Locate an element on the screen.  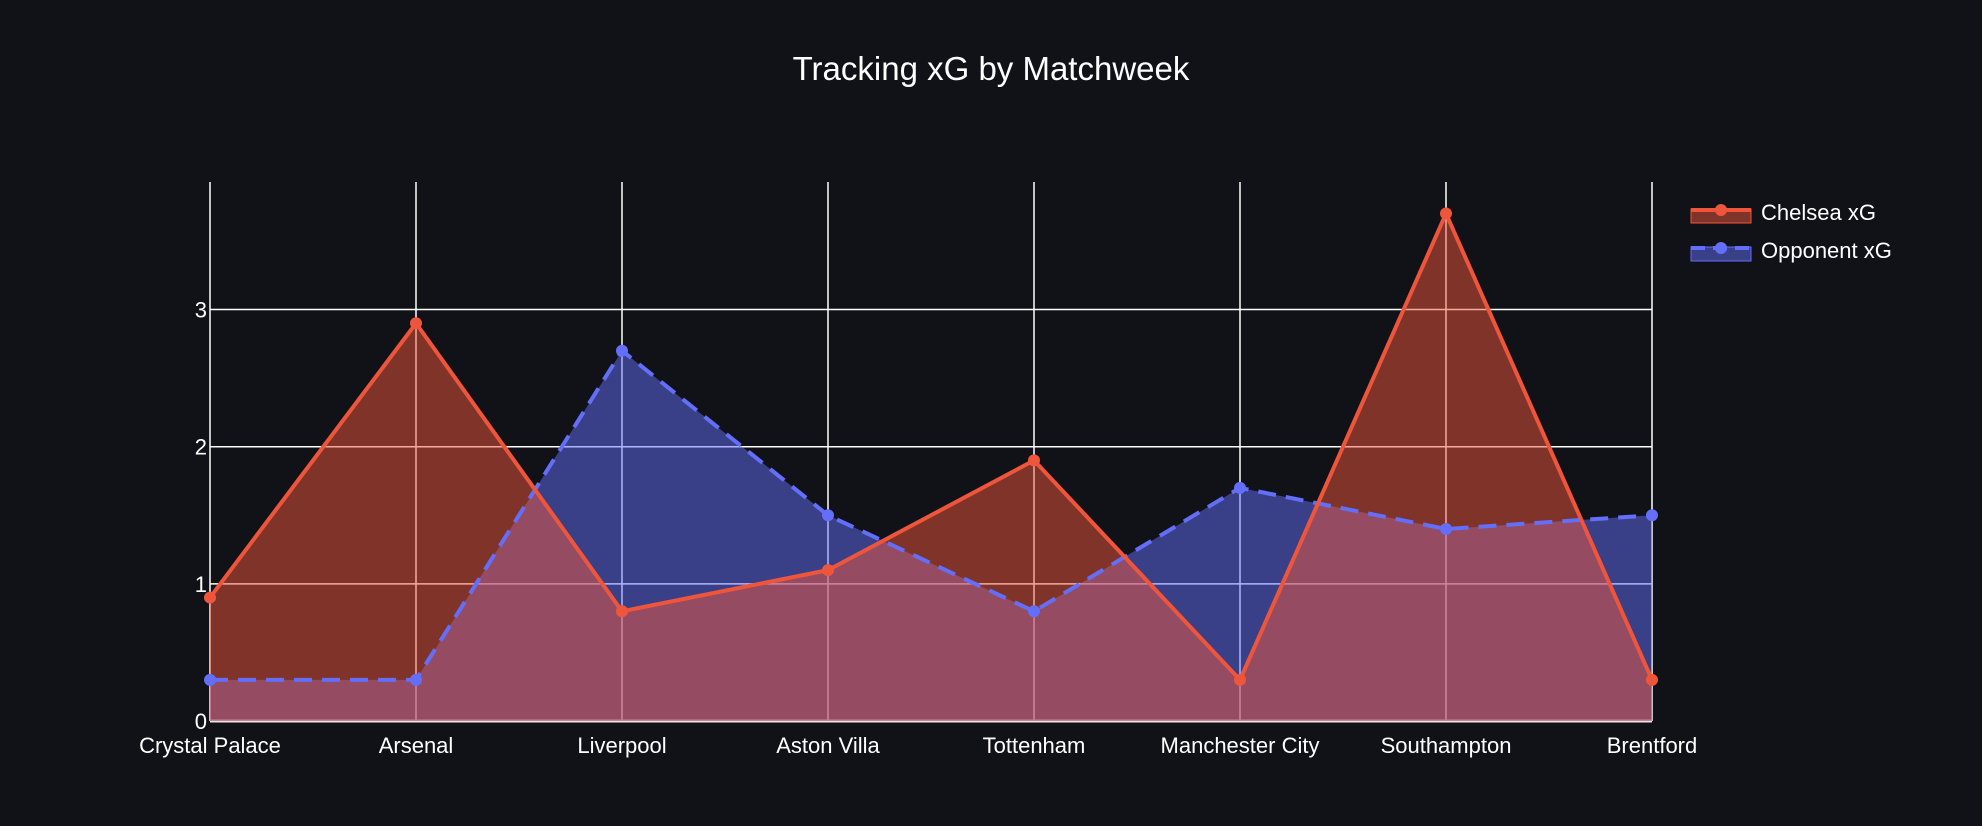
chart-title: Tracking xG by Matchweek is located at coordinates (991, 68).